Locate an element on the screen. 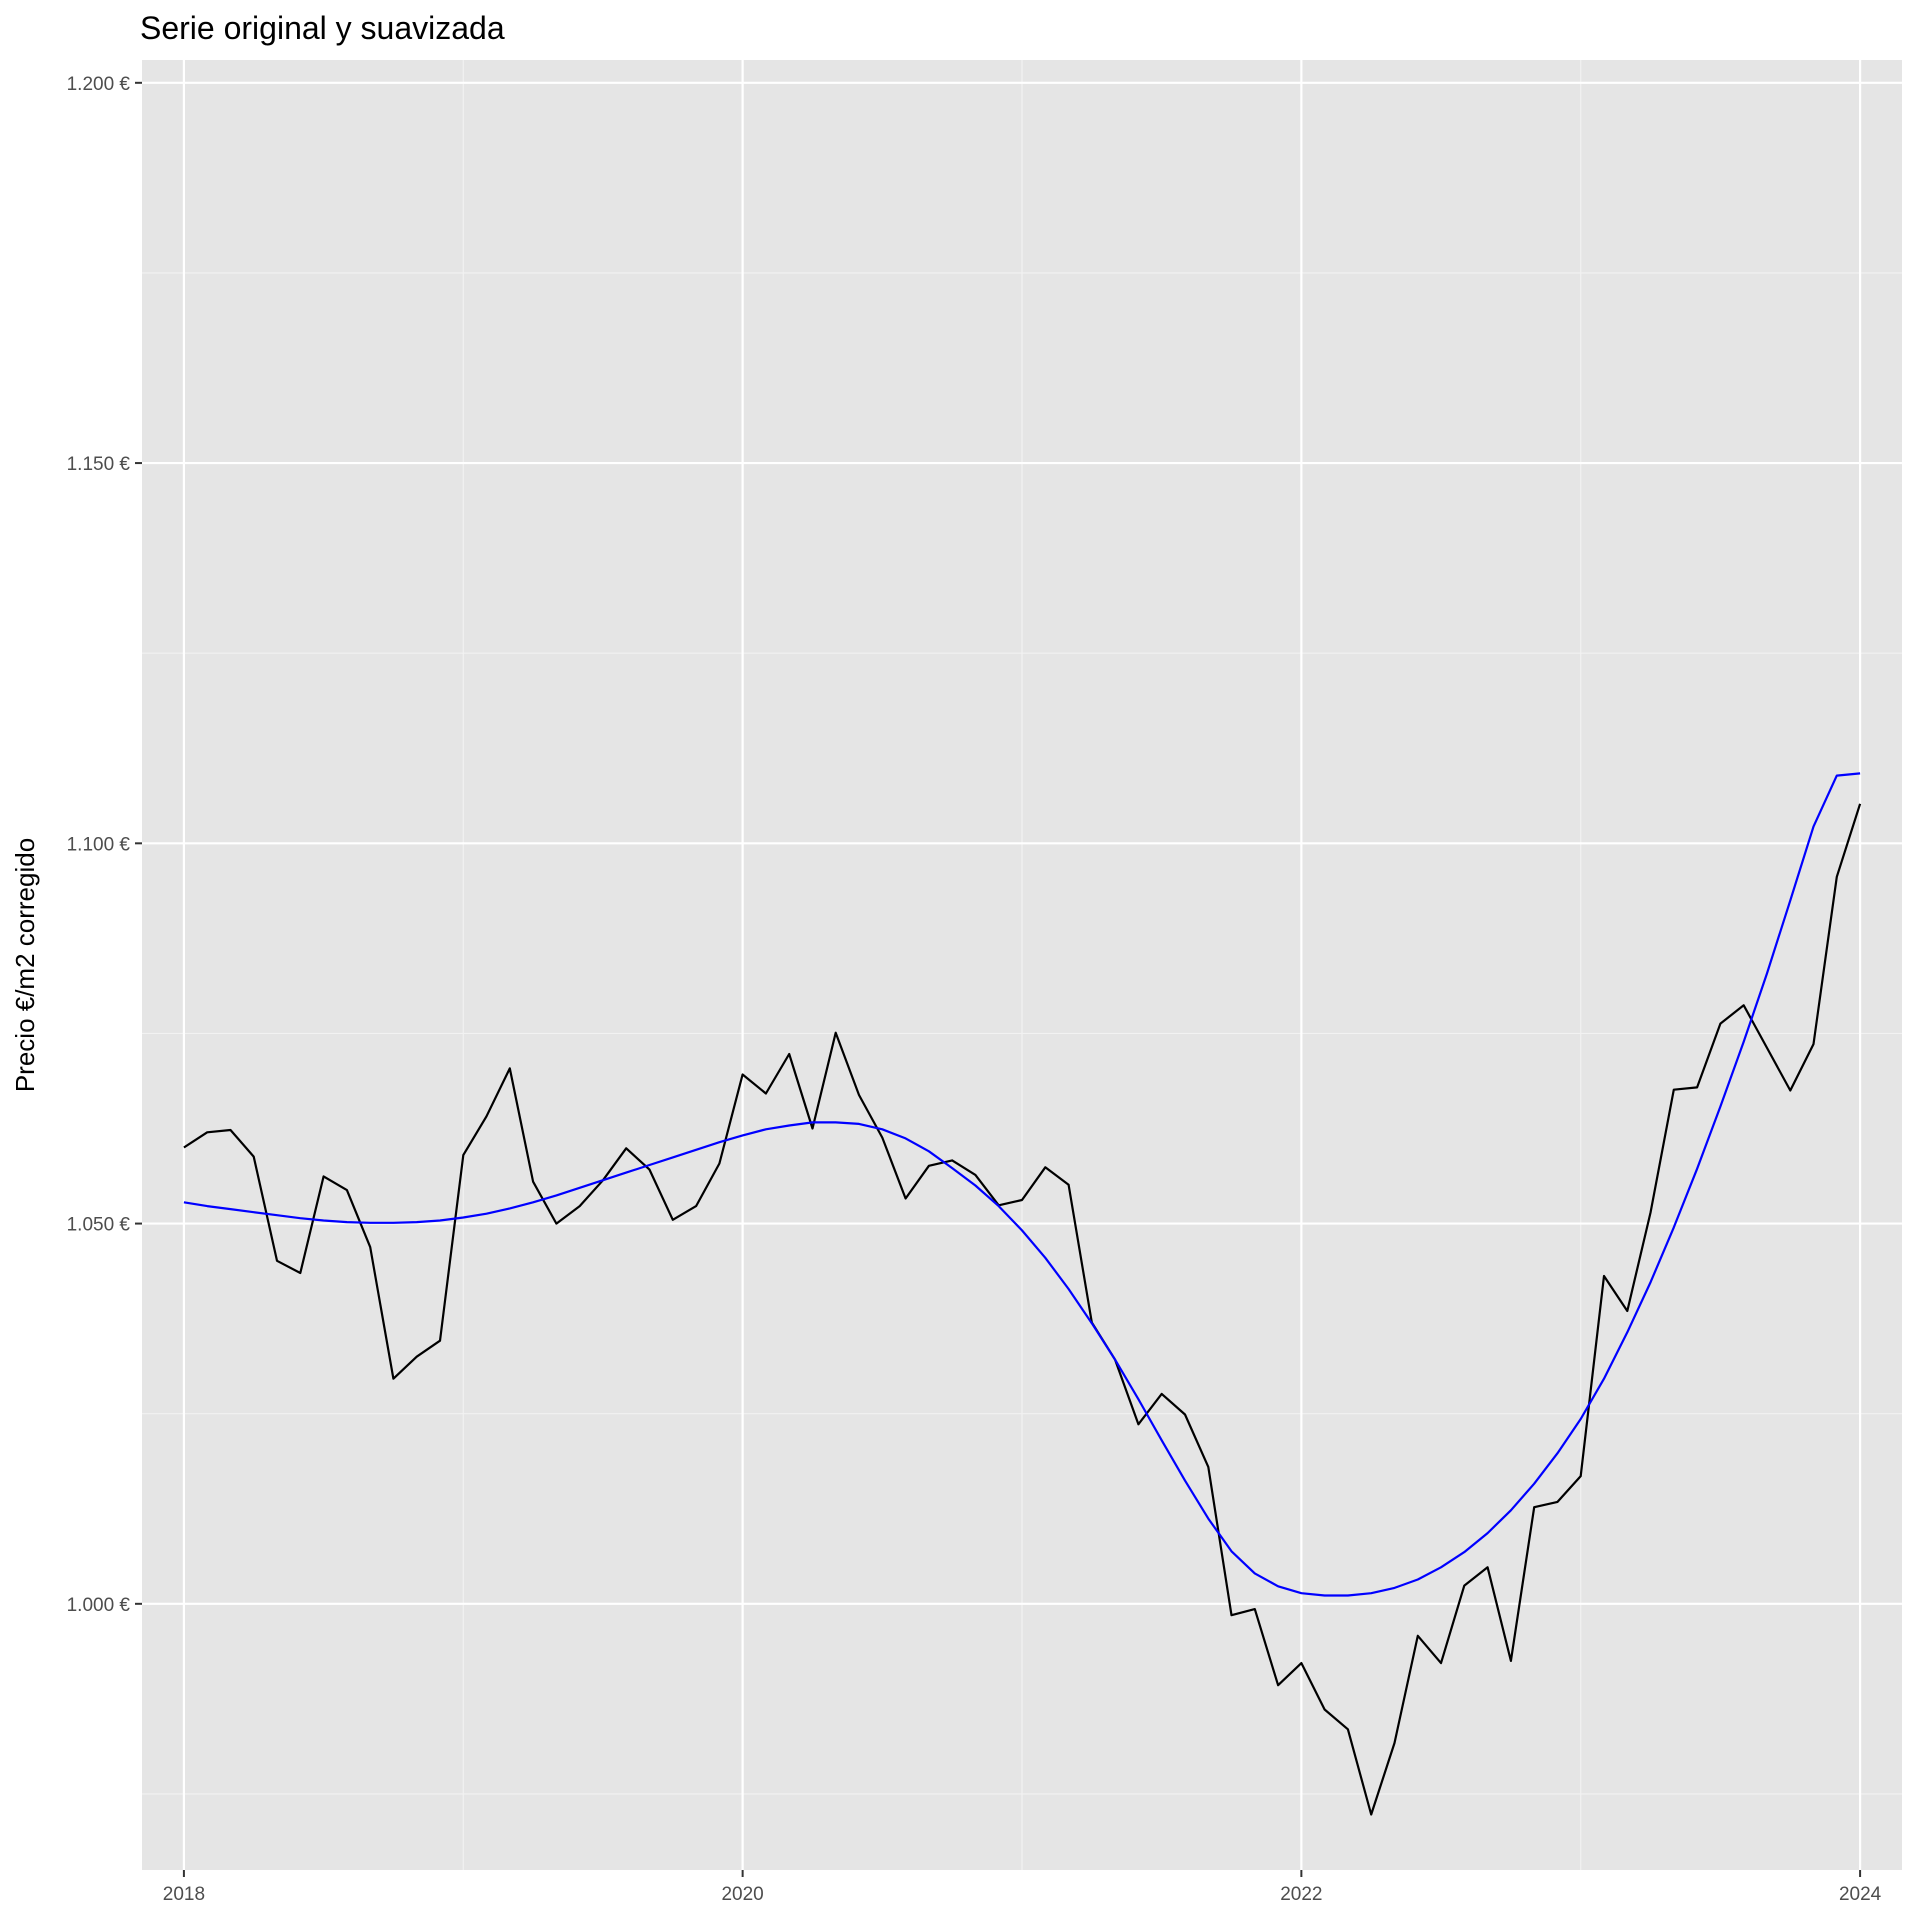 Image resolution: width=1920 pixels, height=1920 pixels. x-tick-label: 2018 is located at coordinates (184, 1894).